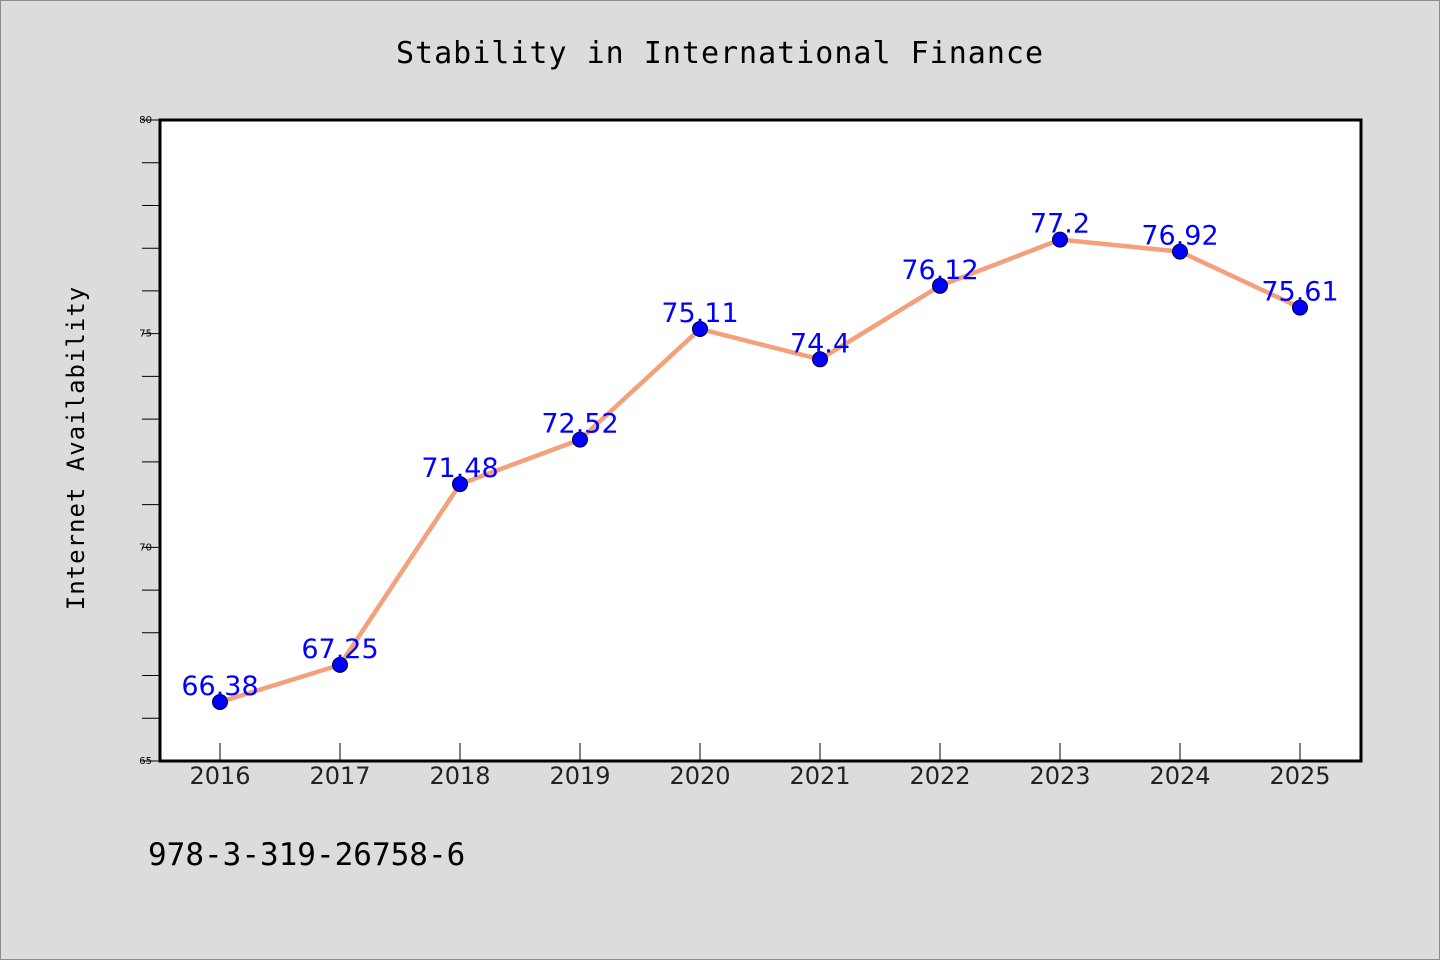 The width and height of the screenshot is (1440, 960). I want to click on x-tick-label: 2022, so click(939, 776).